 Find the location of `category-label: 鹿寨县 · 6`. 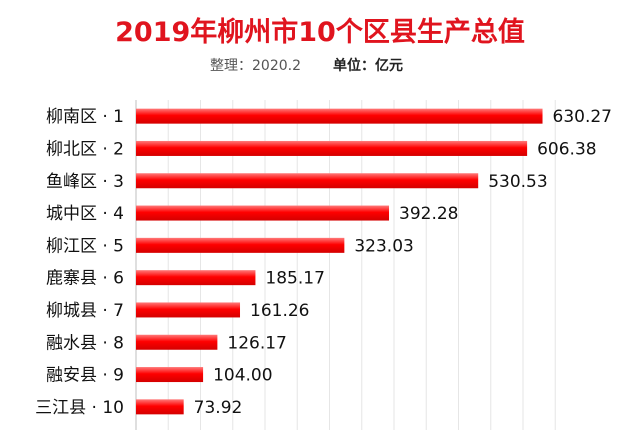

category-label: 鹿寨县 · 6 is located at coordinates (85, 279).